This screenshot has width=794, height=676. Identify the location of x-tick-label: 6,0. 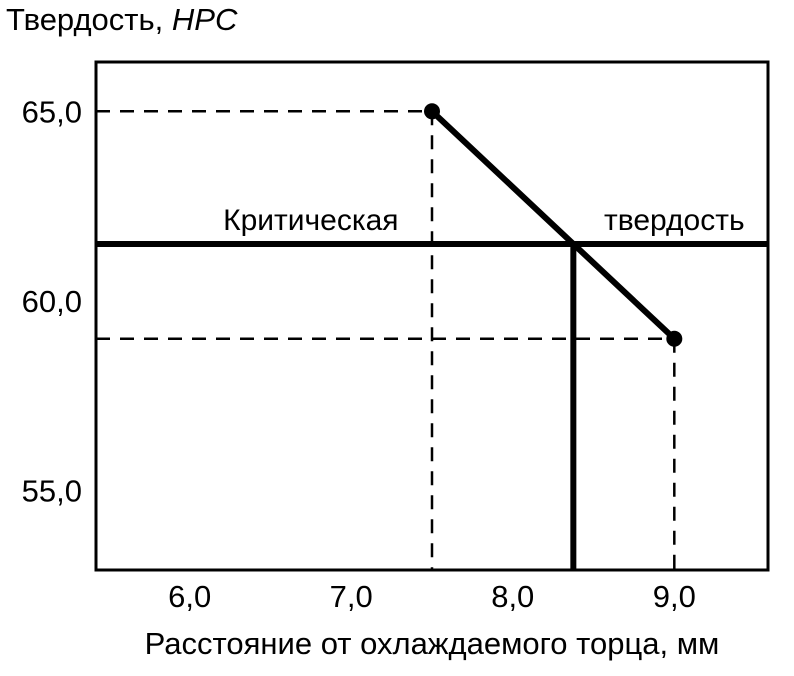
(189, 596).